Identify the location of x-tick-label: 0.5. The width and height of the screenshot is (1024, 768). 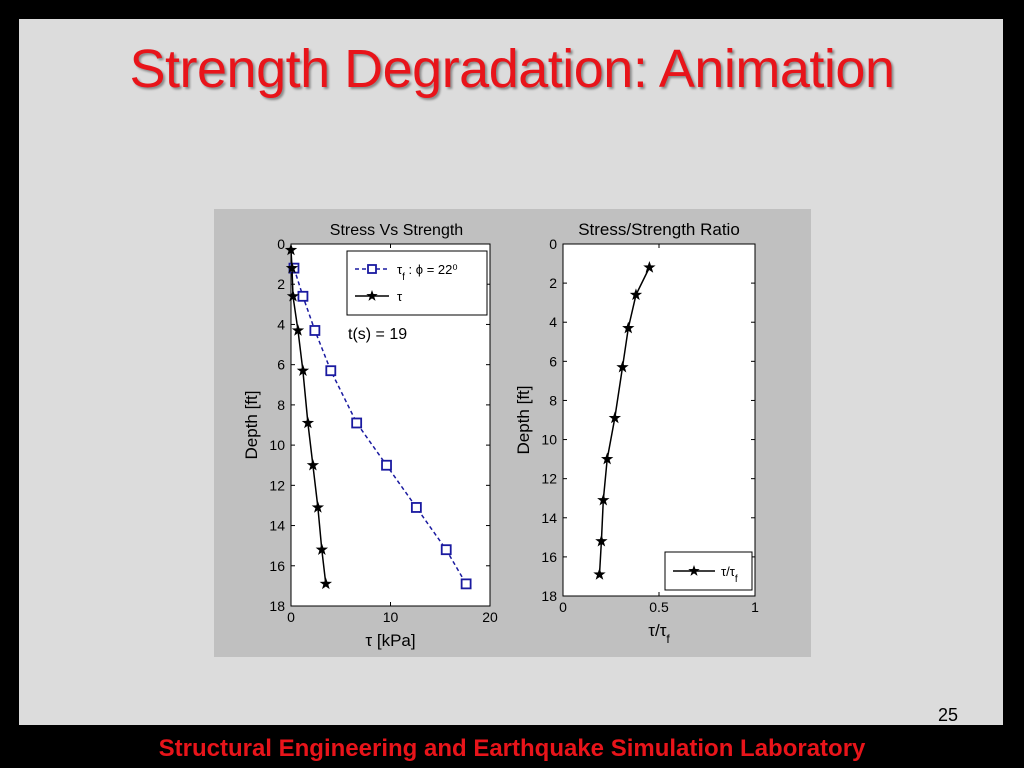
(659, 607).